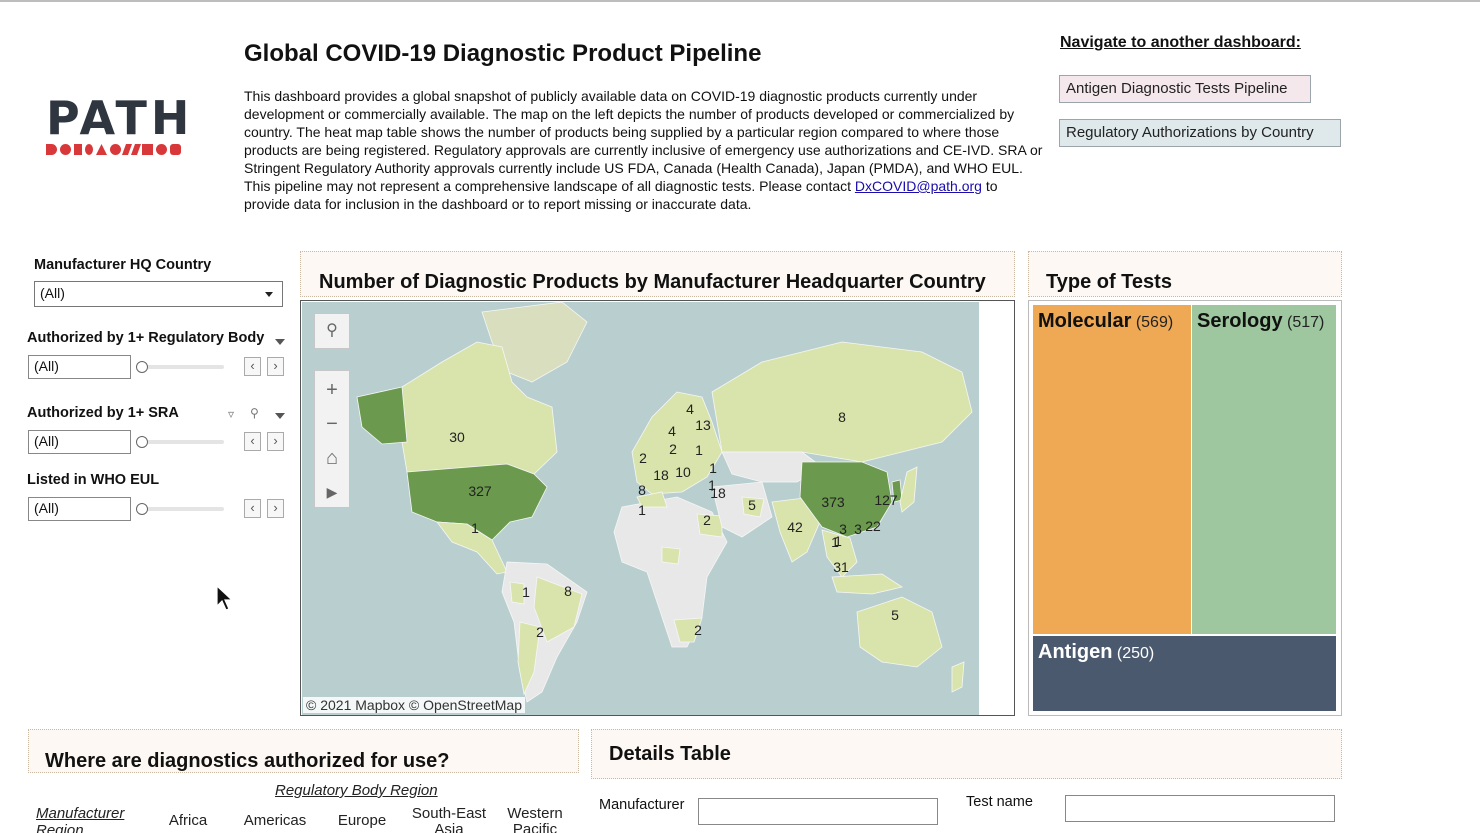 The width and height of the screenshot is (1480, 833). Describe the element at coordinates (254, 413) in the screenshot. I see `search-icon: ⚲` at that location.